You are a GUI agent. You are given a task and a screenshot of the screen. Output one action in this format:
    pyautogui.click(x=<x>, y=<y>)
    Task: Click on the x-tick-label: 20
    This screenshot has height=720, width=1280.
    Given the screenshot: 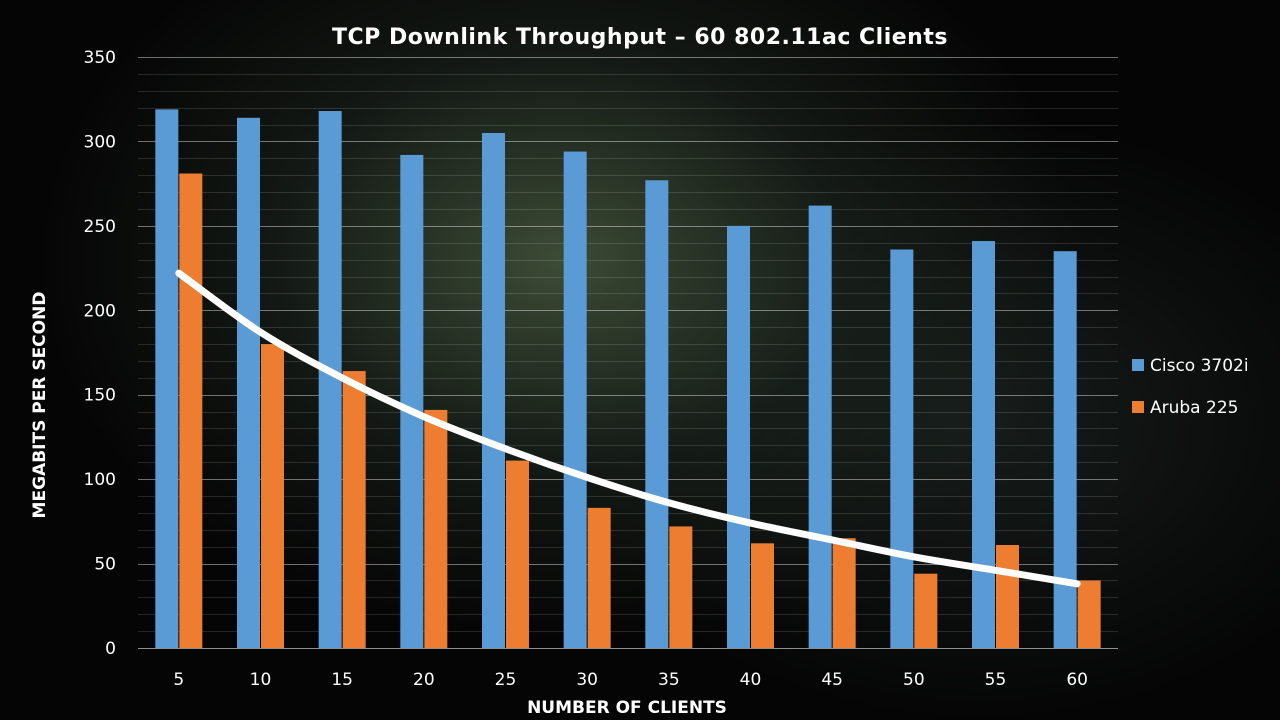 What is the action you would take?
    pyautogui.click(x=424, y=680)
    